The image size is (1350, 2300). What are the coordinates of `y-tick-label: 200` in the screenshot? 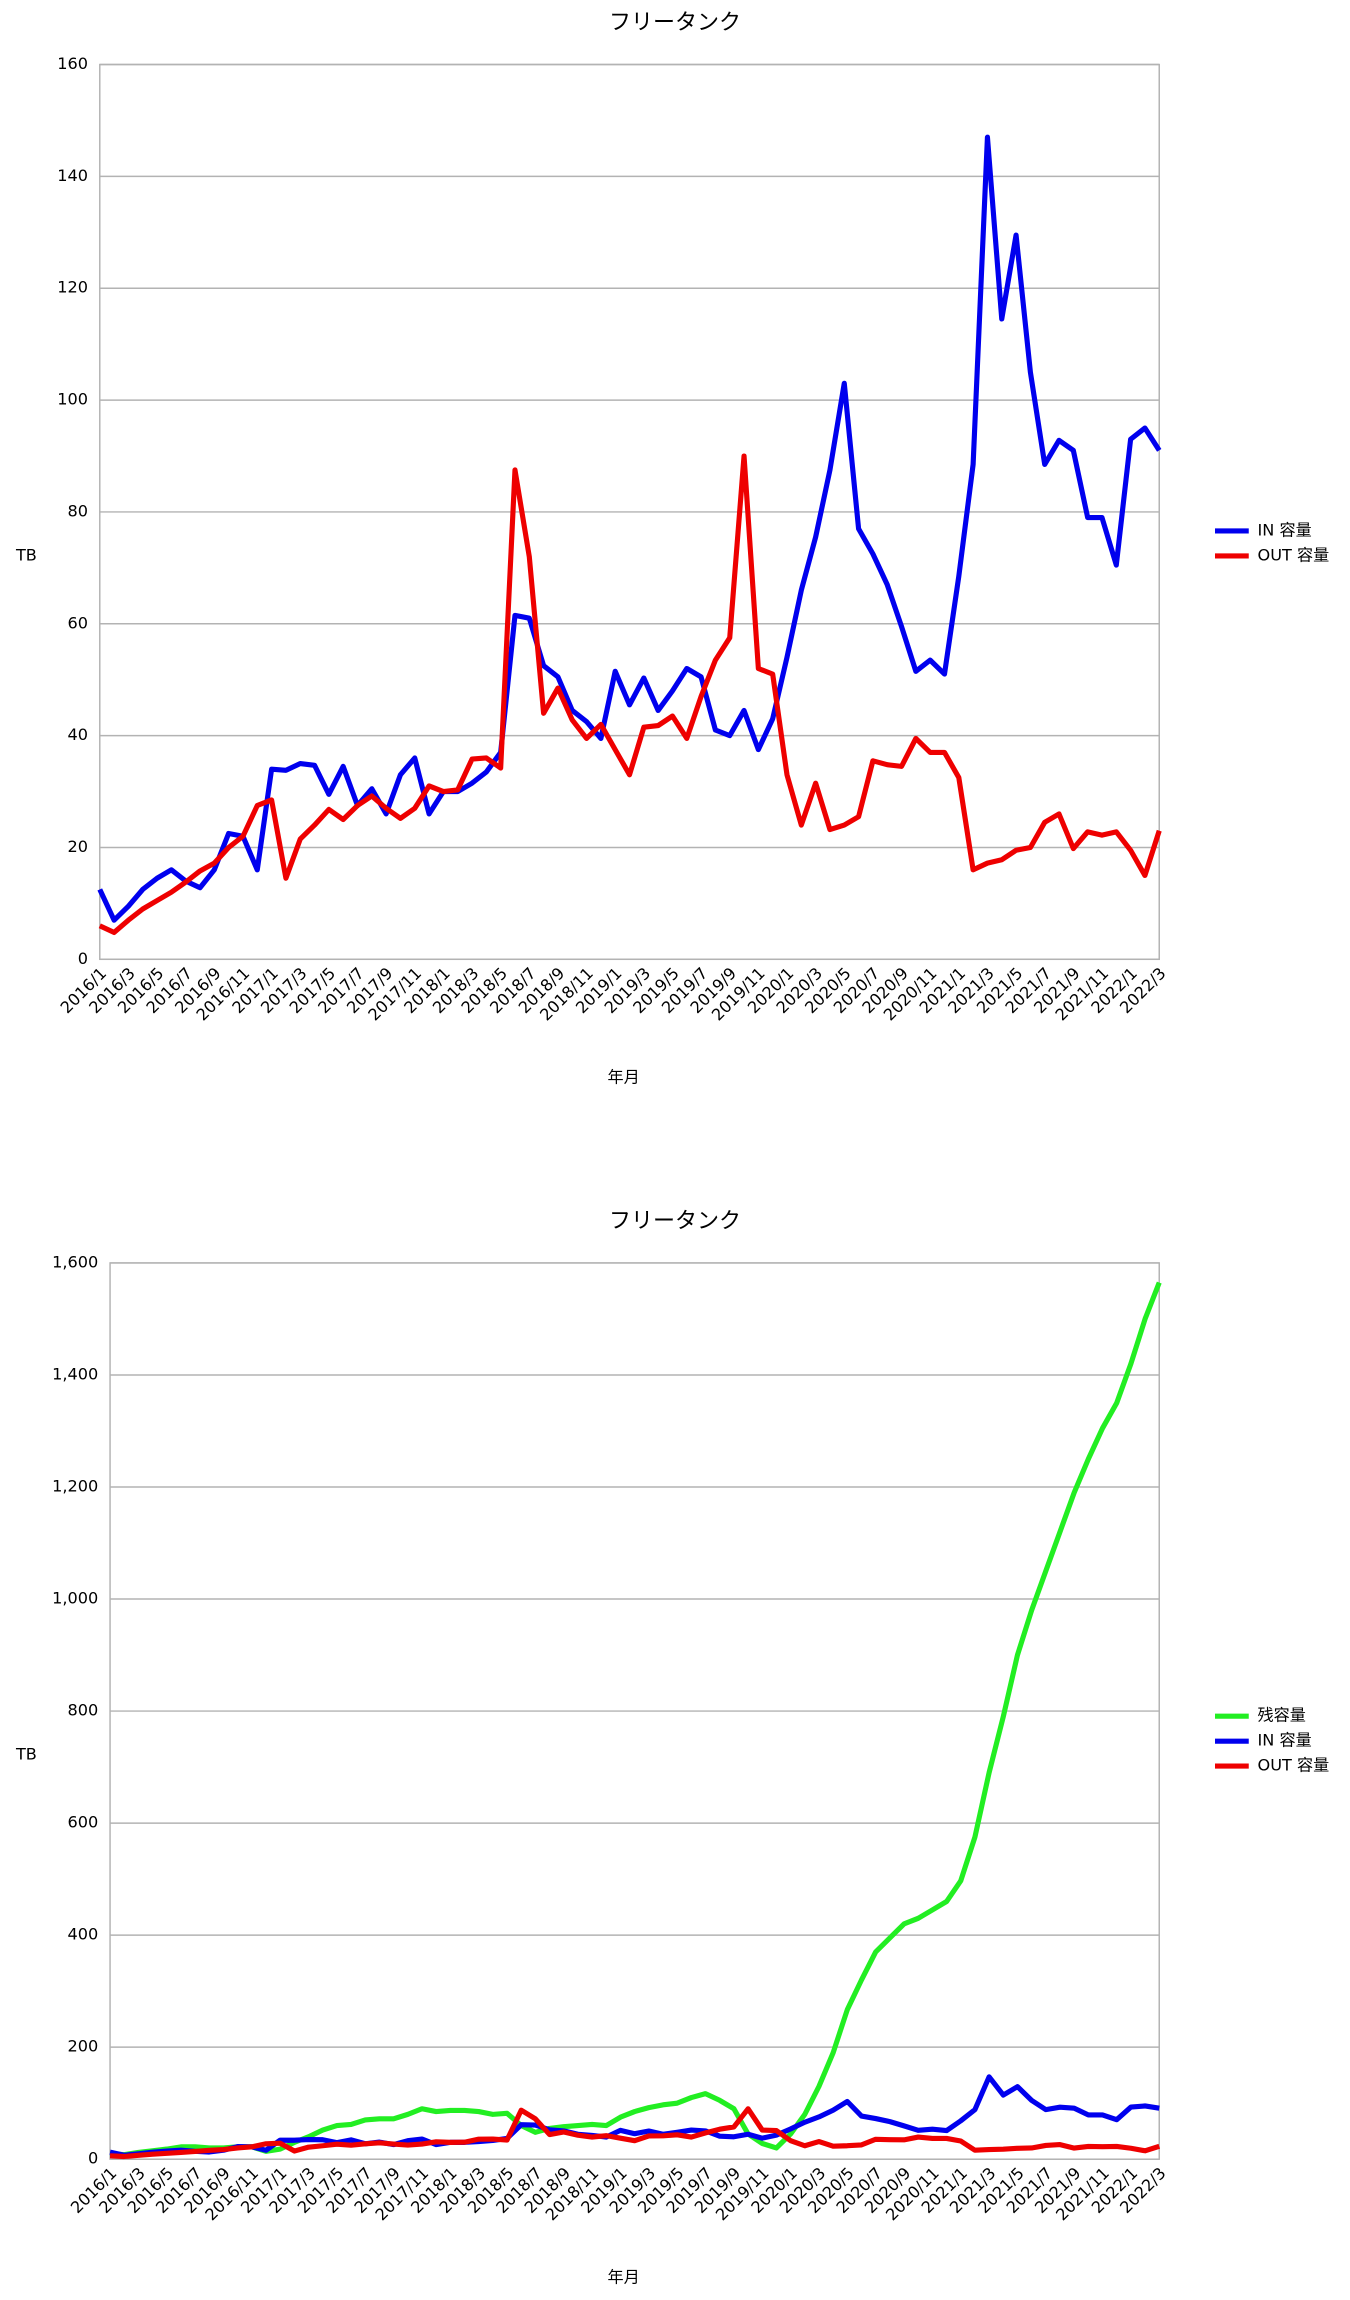 It's located at (83, 2046).